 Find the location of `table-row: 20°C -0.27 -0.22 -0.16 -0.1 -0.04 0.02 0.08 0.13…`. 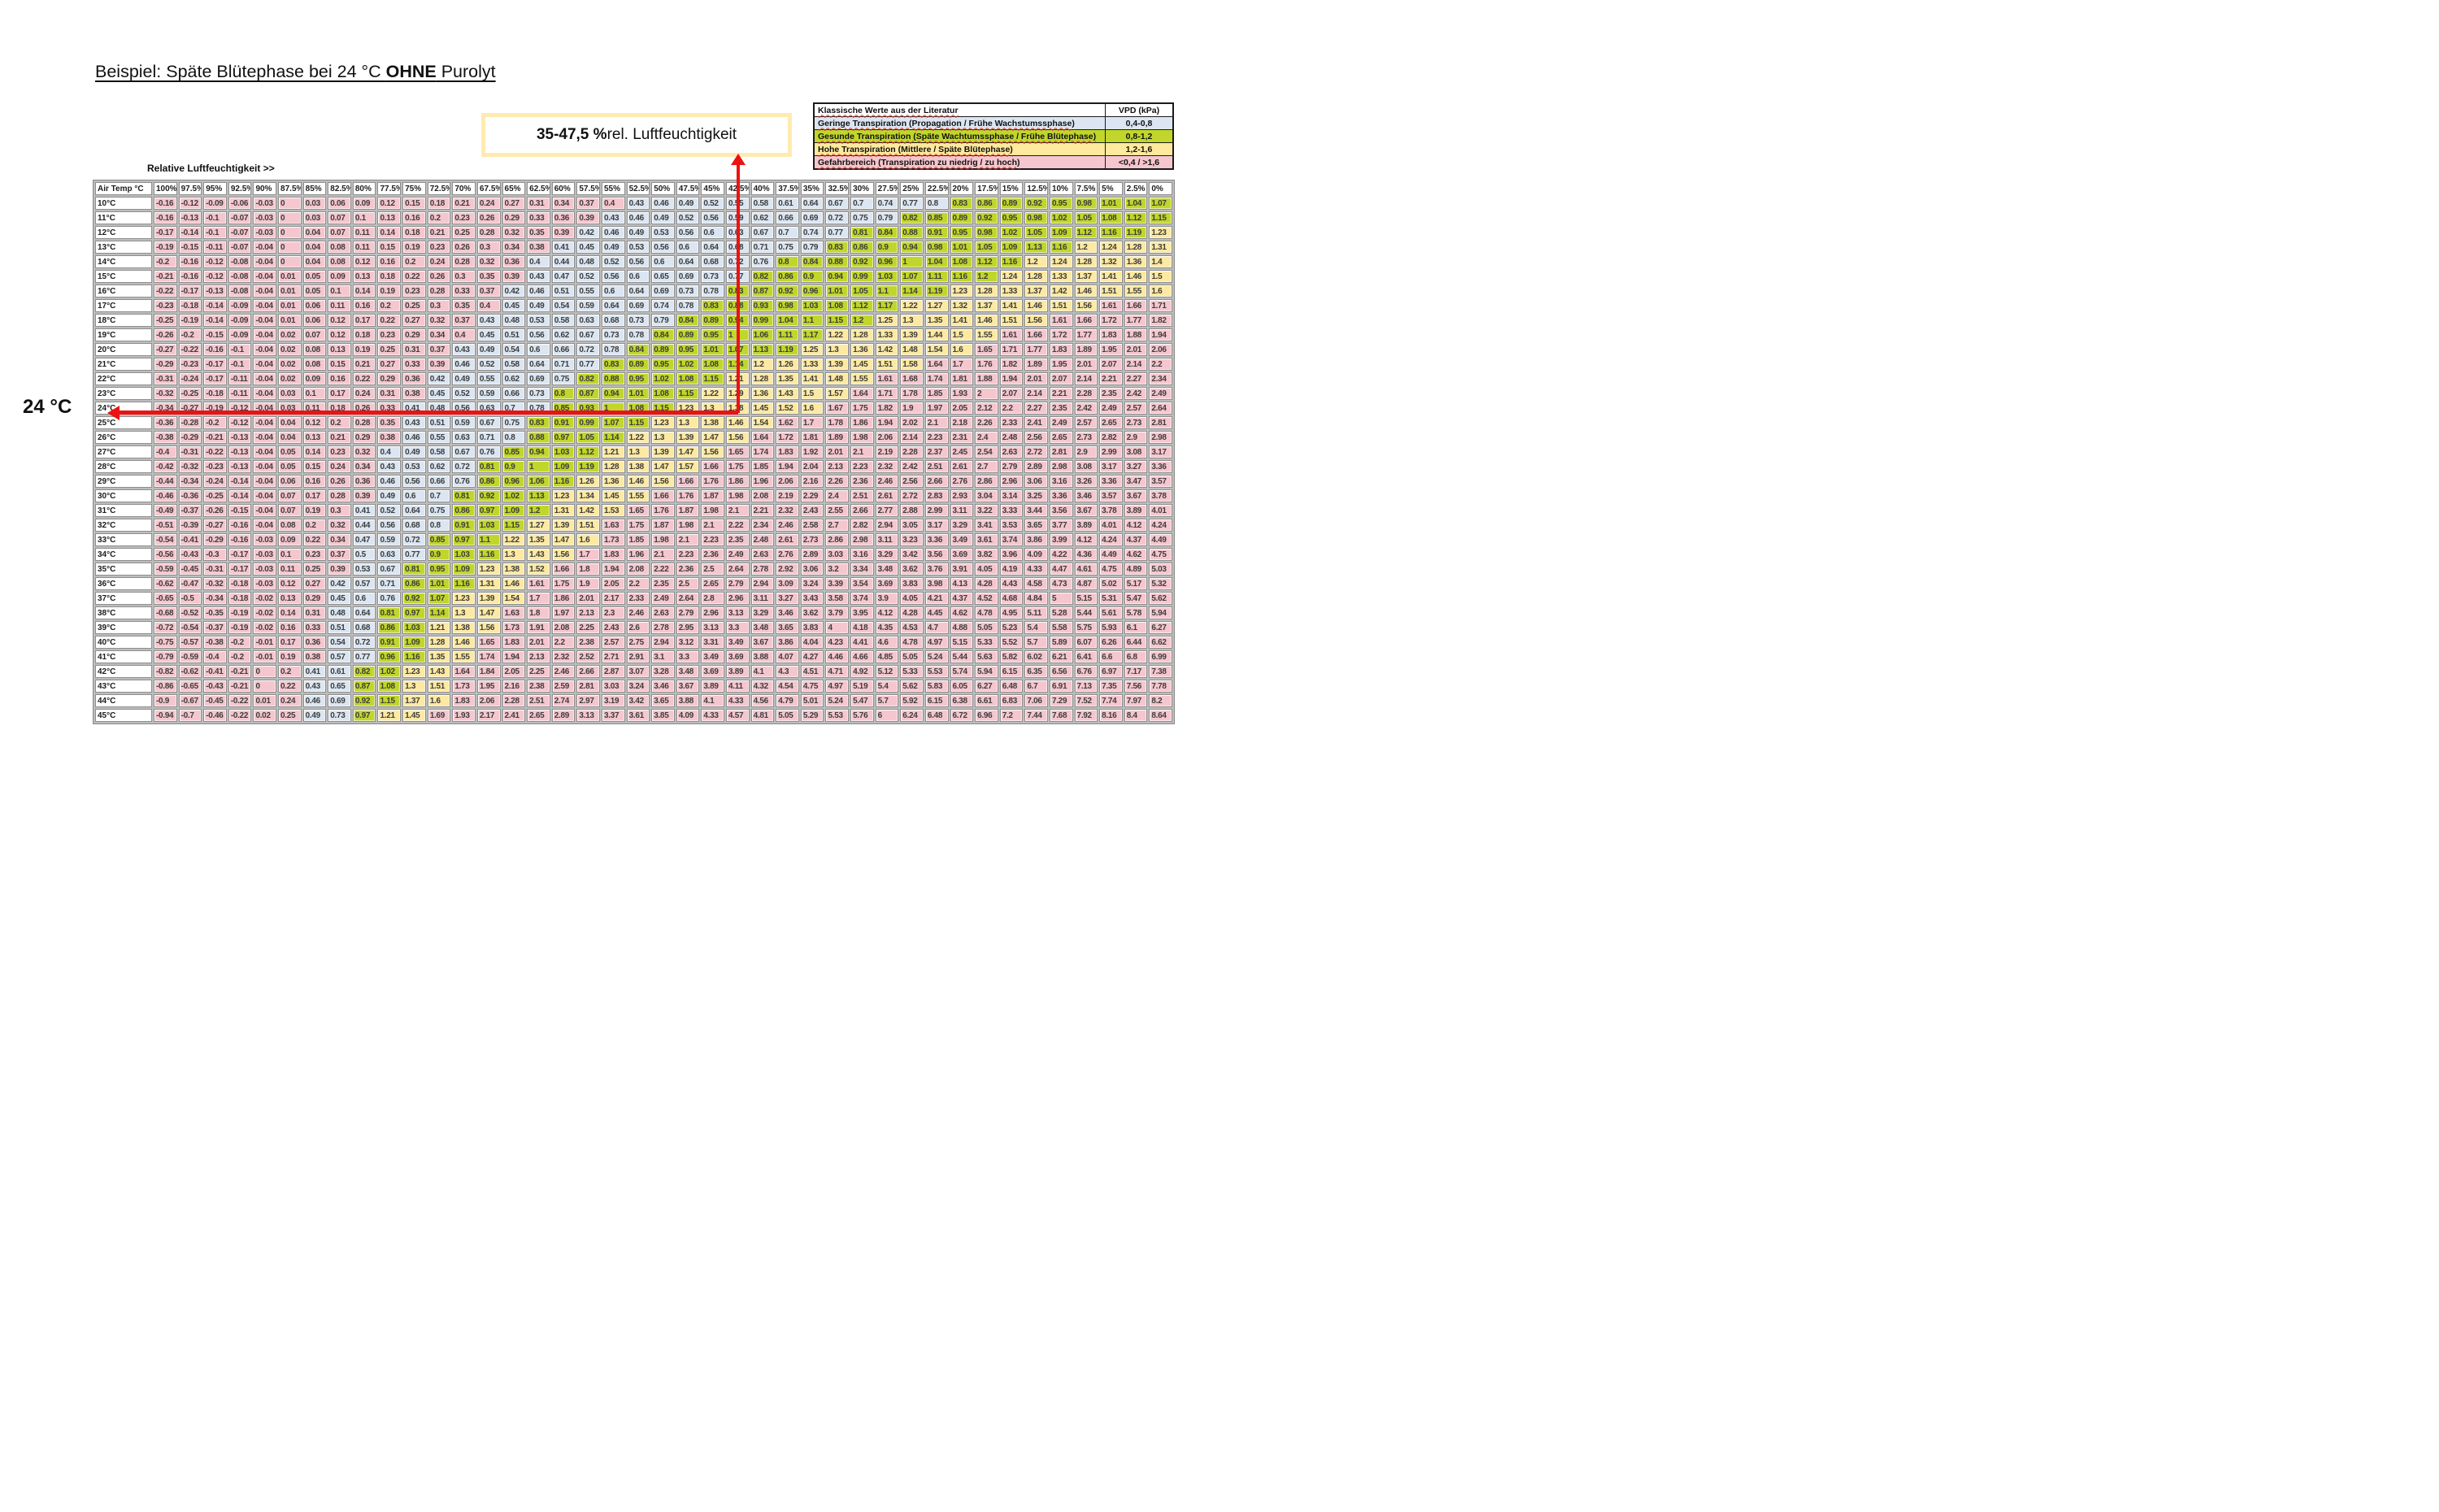

table-row: 20°C -0.27 -0.22 -0.16 -0.1 -0.04 0.02 0.08 0.13… is located at coordinates (633, 349).